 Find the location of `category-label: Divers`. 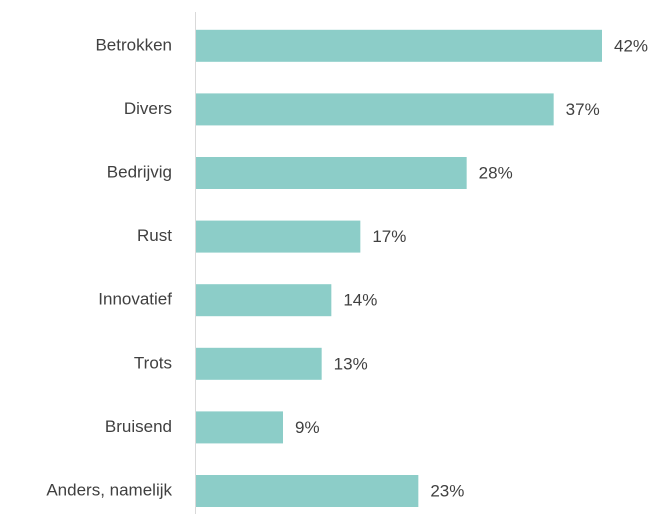

category-label: Divers is located at coordinates (148, 108).